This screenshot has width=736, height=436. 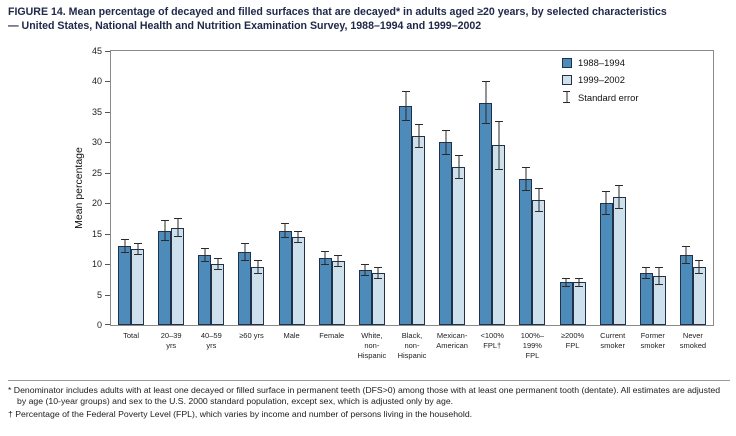 I want to click on x-axis-label: 100%– 199% FPL, so click(x=532, y=345).